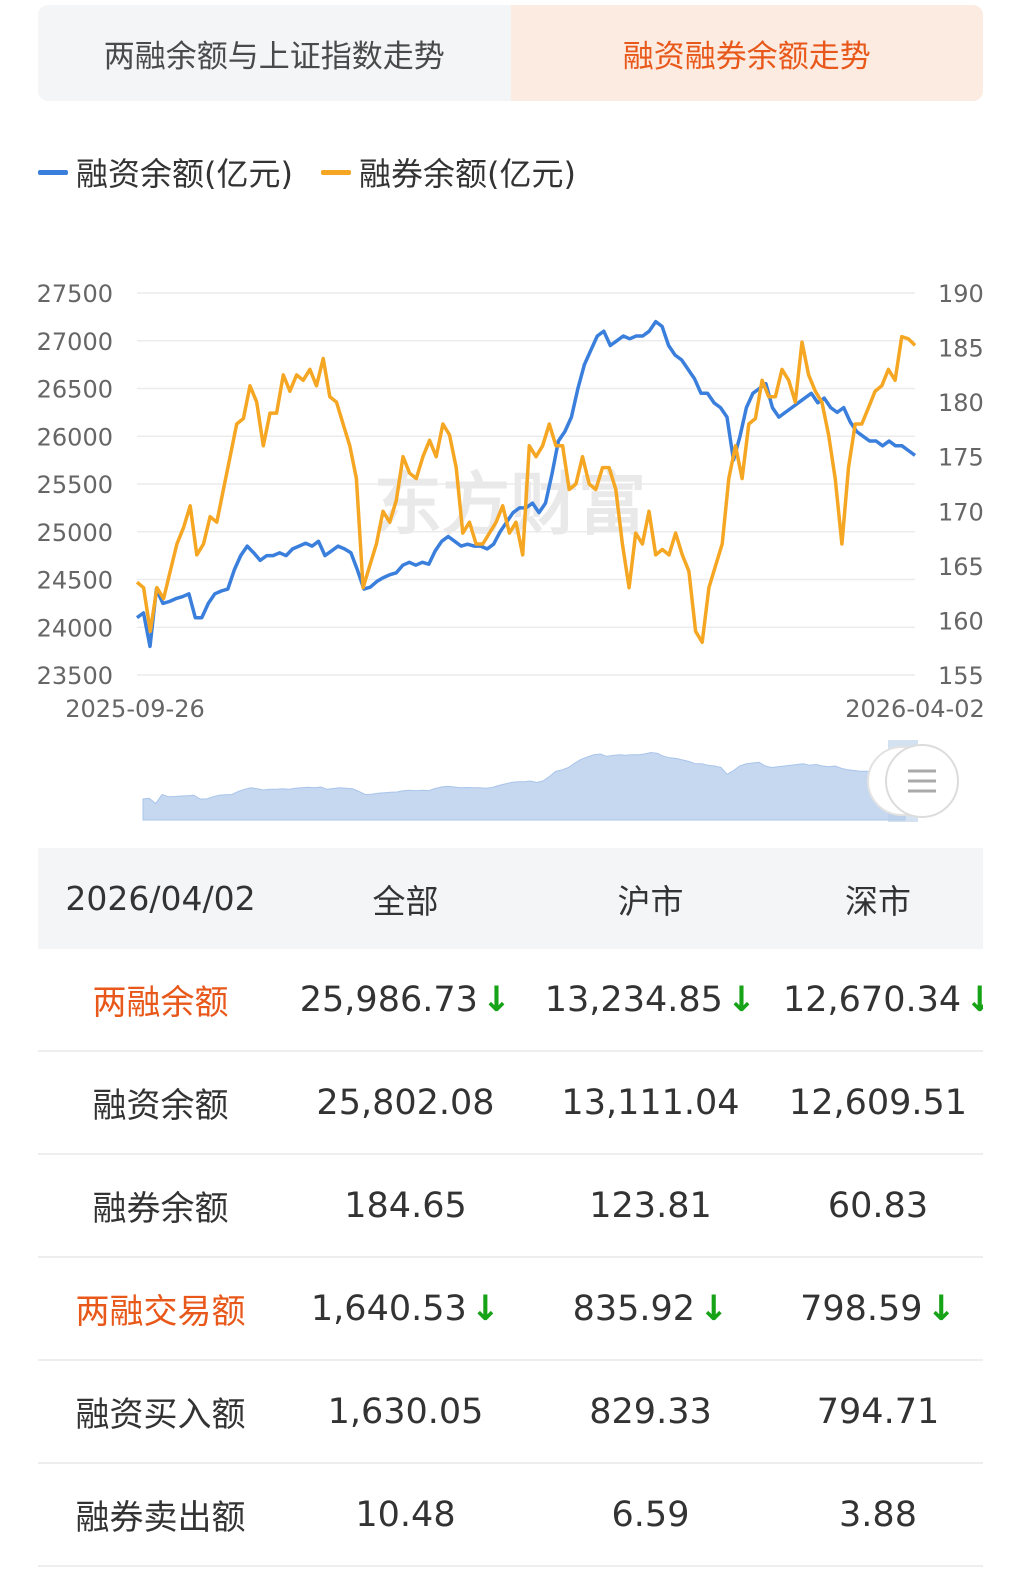 The height and width of the screenshot is (1573, 1024). What do you see at coordinates (878, 1000) in the screenshot?
I see `cell-shenzhen: 12,670.34 ↓` at bounding box center [878, 1000].